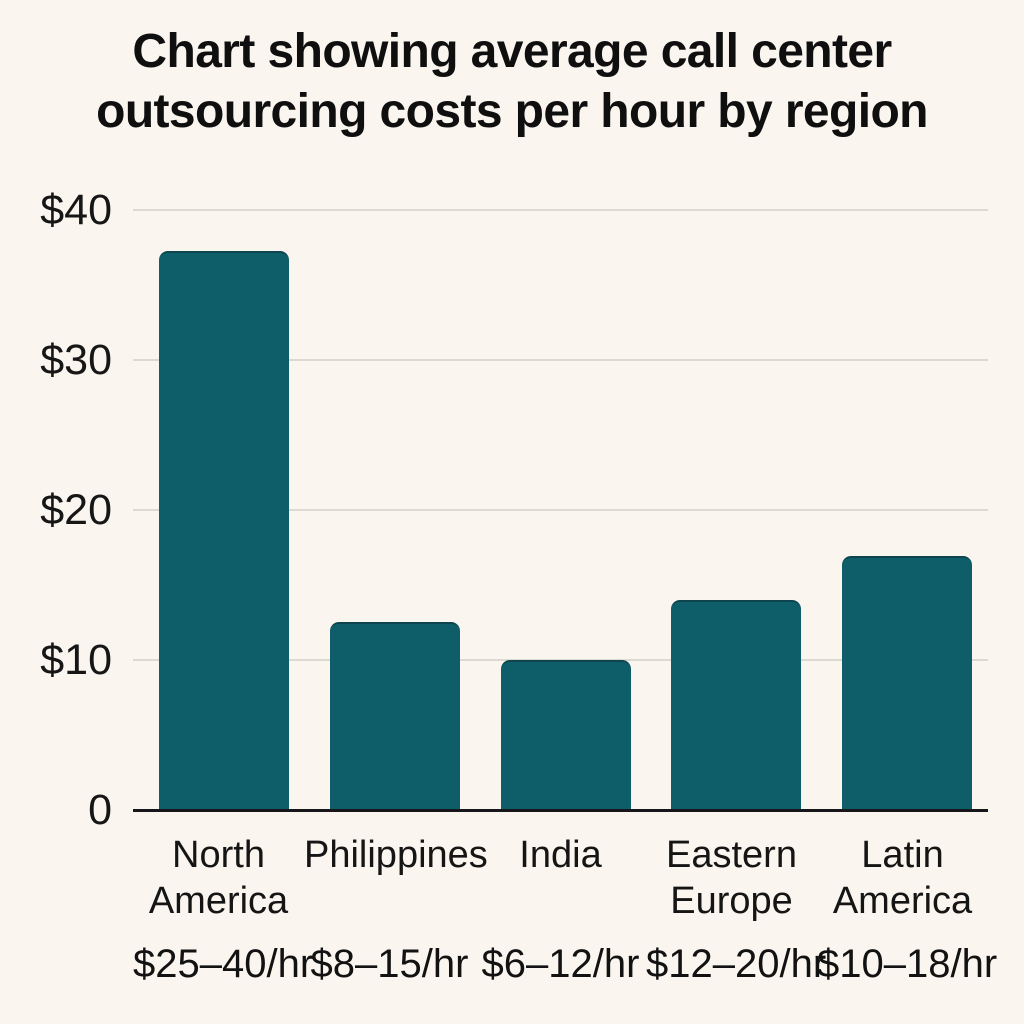 The height and width of the screenshot is (1024, 1024). Describe the element at coordinates (560, 810) in the screenshot. I see `x-axis-line` at that location.